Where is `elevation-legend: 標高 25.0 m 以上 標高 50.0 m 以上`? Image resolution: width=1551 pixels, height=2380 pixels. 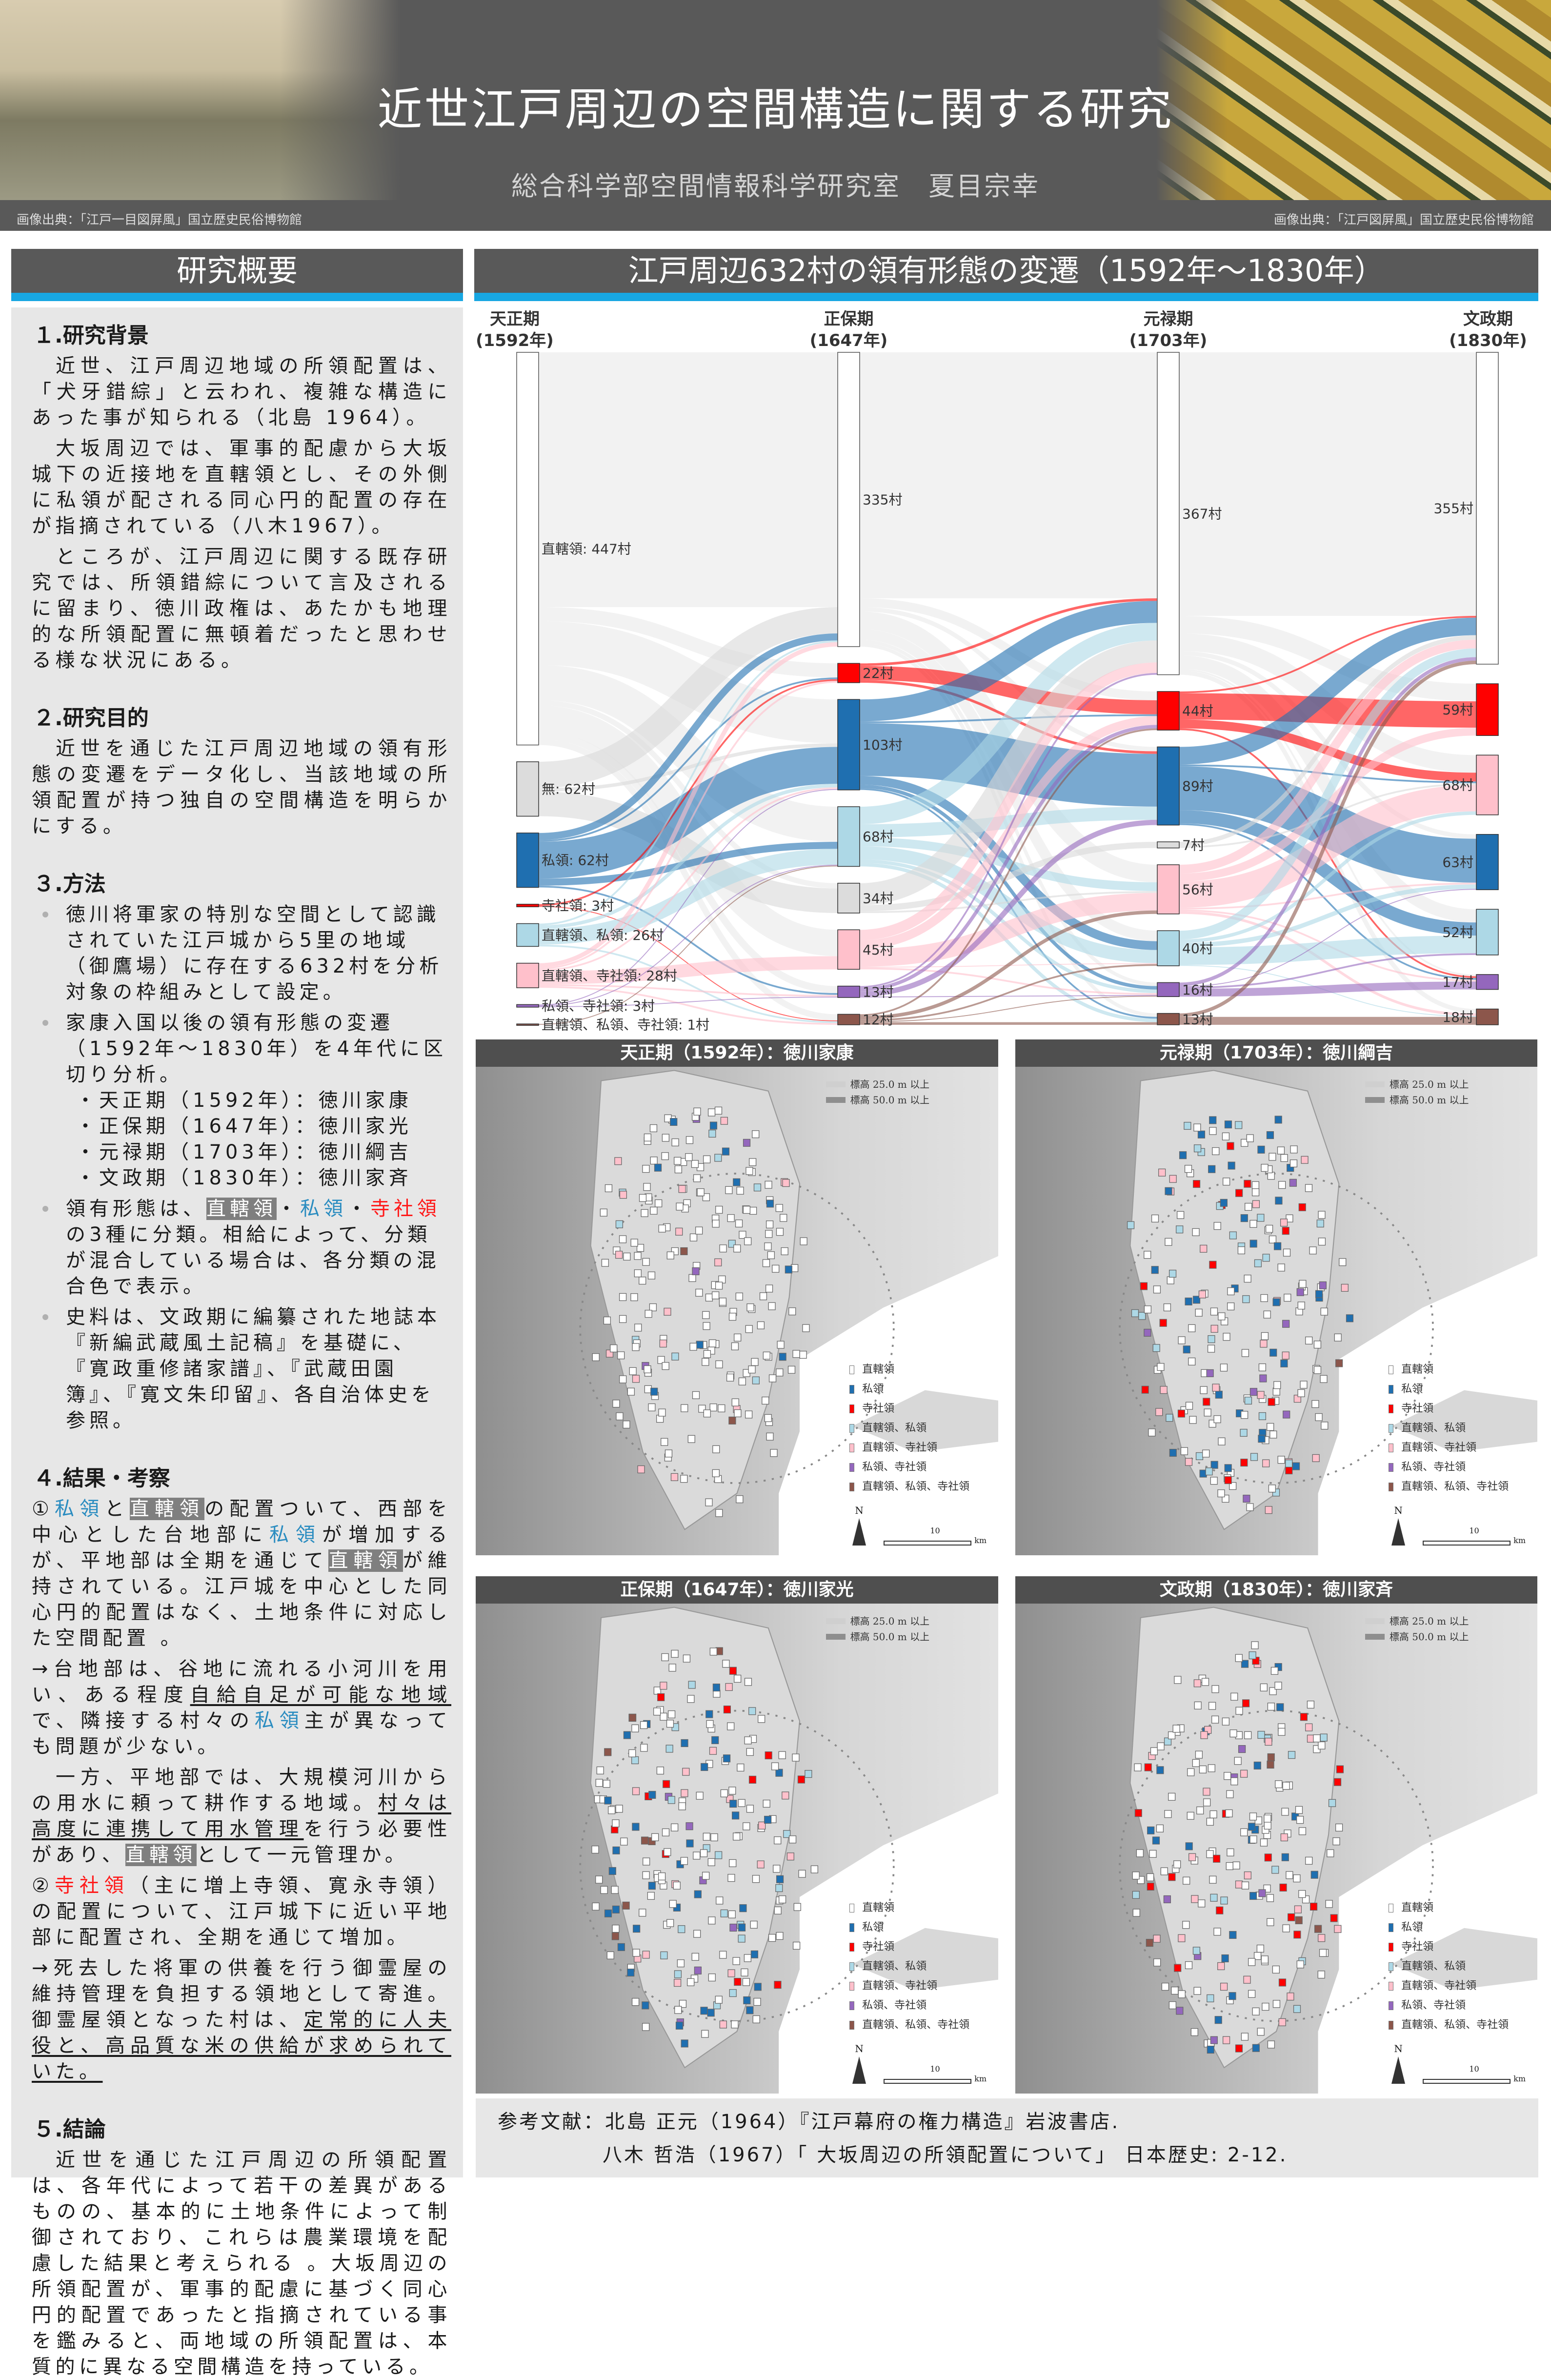
elevation-legend: 標高 25.0 m 以上 標高 50.0 m 以上 is located at coordinates (1417, 1631).